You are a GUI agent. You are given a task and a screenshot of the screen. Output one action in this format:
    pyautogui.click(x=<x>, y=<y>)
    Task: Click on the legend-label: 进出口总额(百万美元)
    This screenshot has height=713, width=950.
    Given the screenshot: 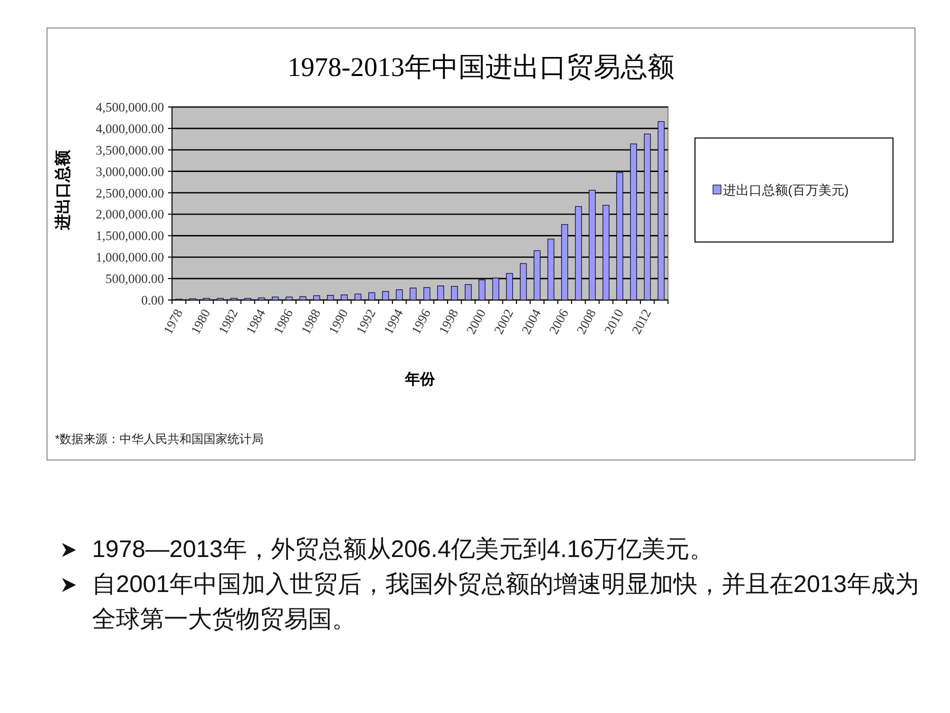 What is the action you would take?
    pyautogui.click(x=786, y=190)
    